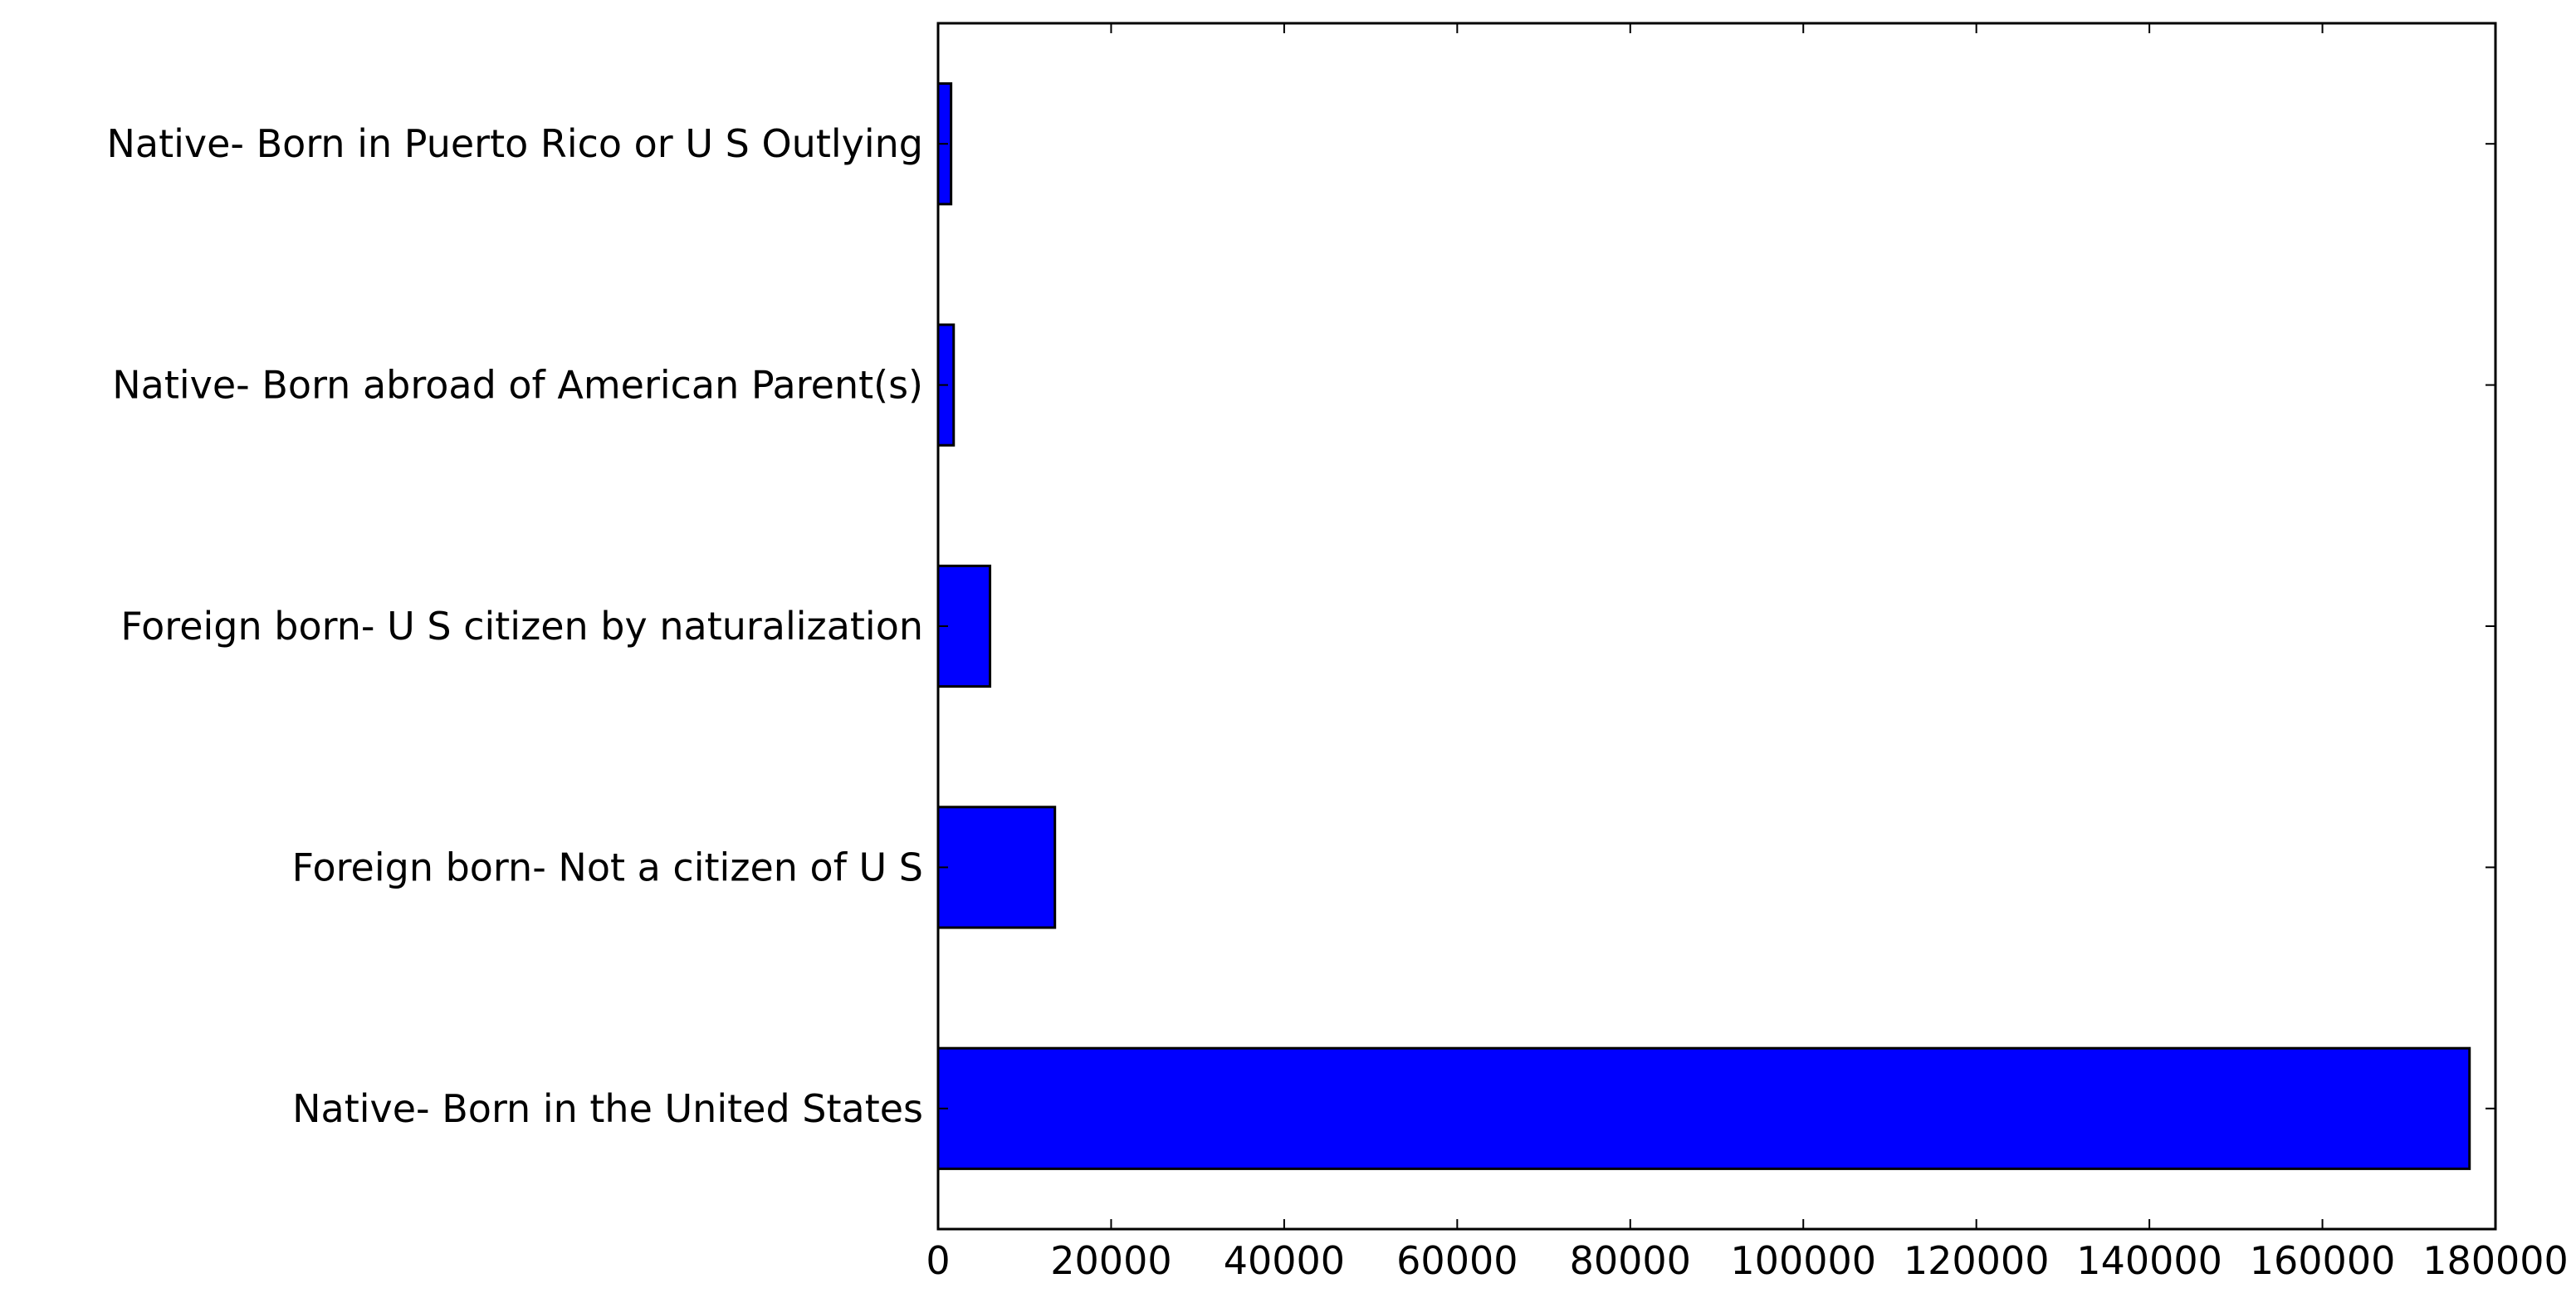  I want to click on x-tick-label: 160000, so click(2323, 1260).